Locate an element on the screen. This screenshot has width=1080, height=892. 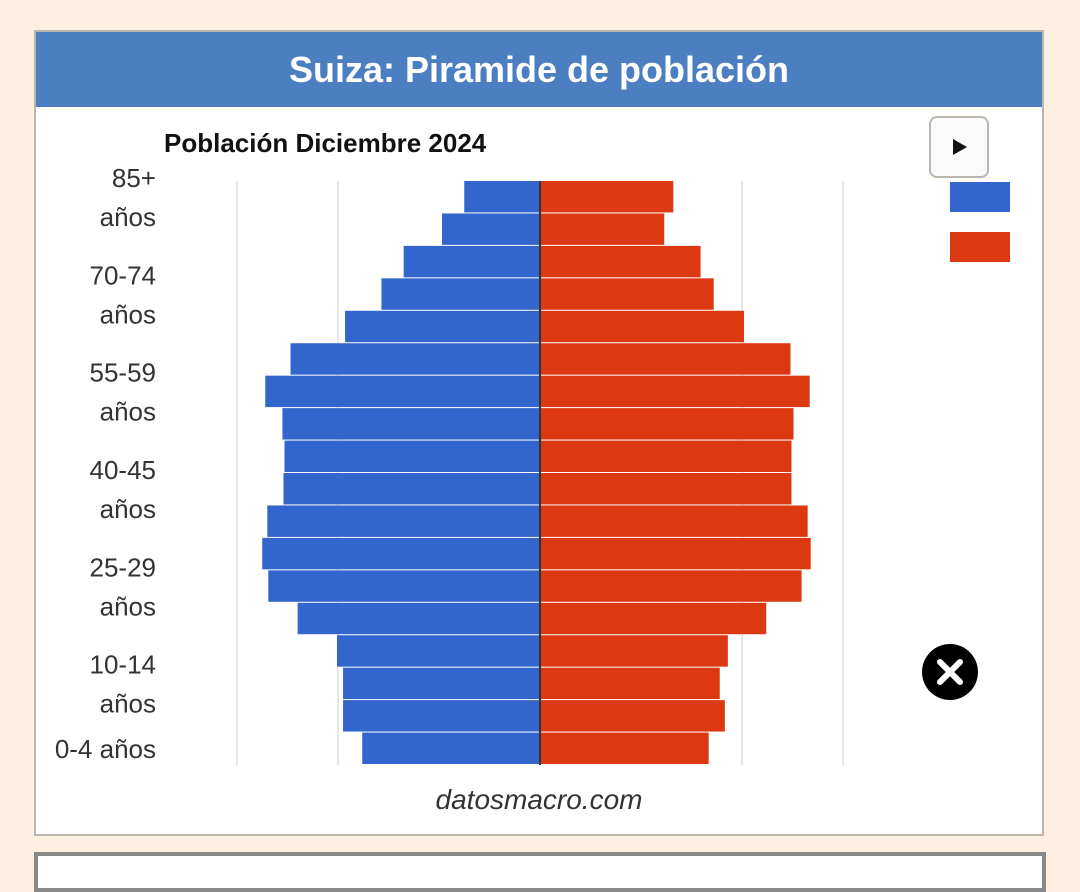
play-icon is located at coordinates (960, 147).